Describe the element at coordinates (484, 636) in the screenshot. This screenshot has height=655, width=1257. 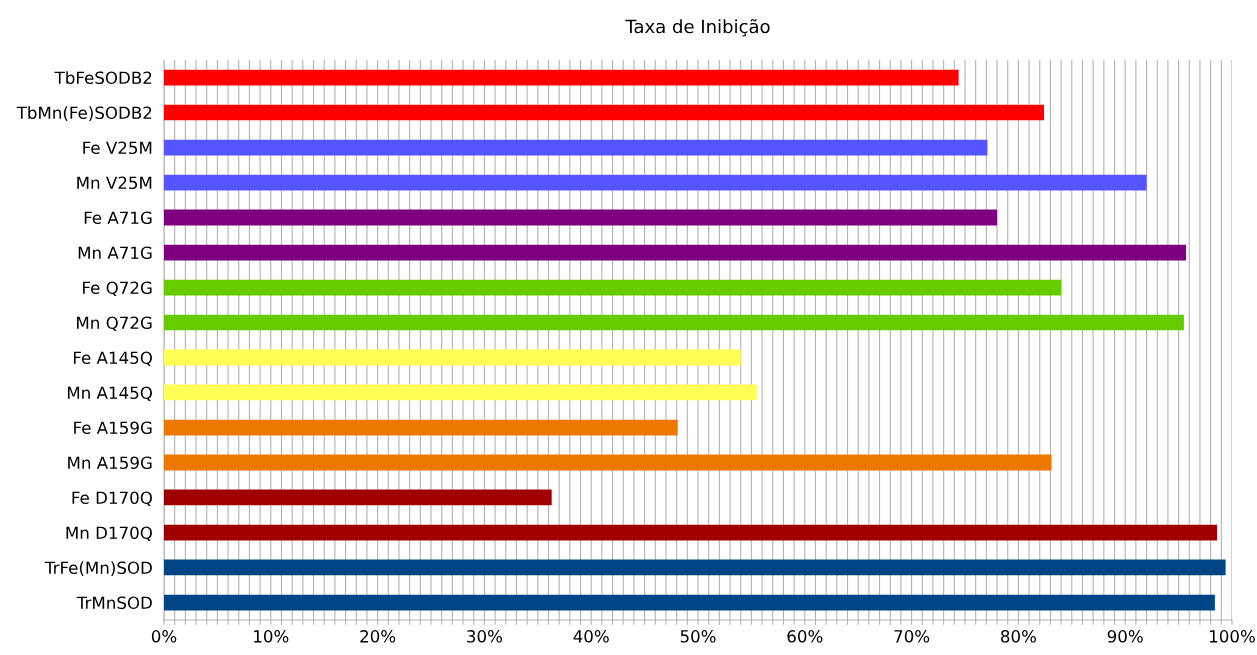
I see `x-tick-label: 30%` at that location.